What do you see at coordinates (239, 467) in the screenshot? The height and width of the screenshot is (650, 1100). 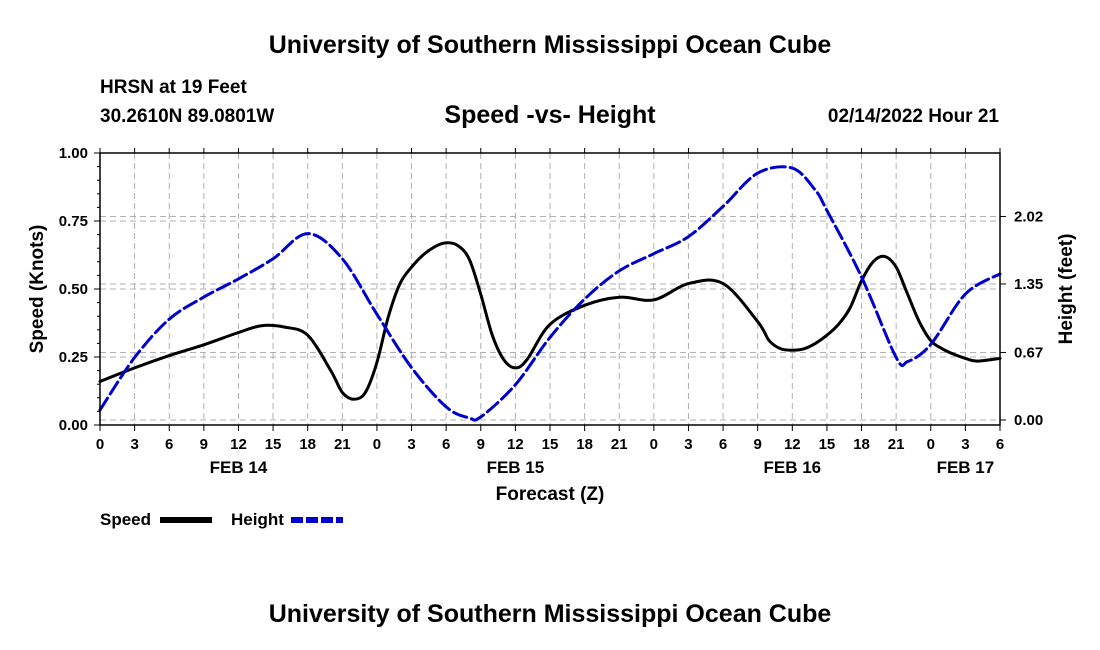 I see `date-label: FEB 14` at bounding box center [239, 467].